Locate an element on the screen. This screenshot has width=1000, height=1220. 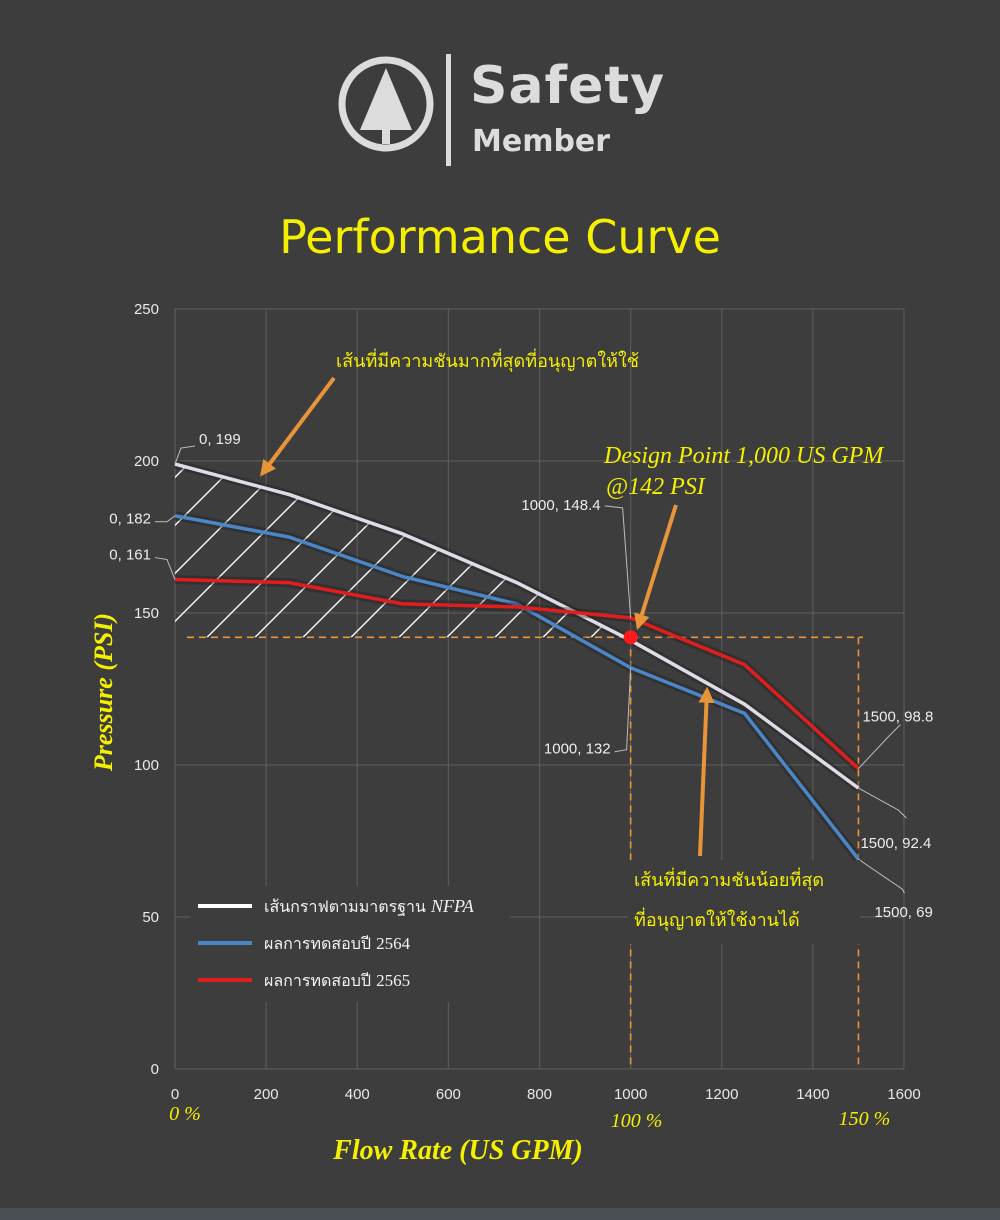
design-point-arrow is located at coordinates (656, 567).